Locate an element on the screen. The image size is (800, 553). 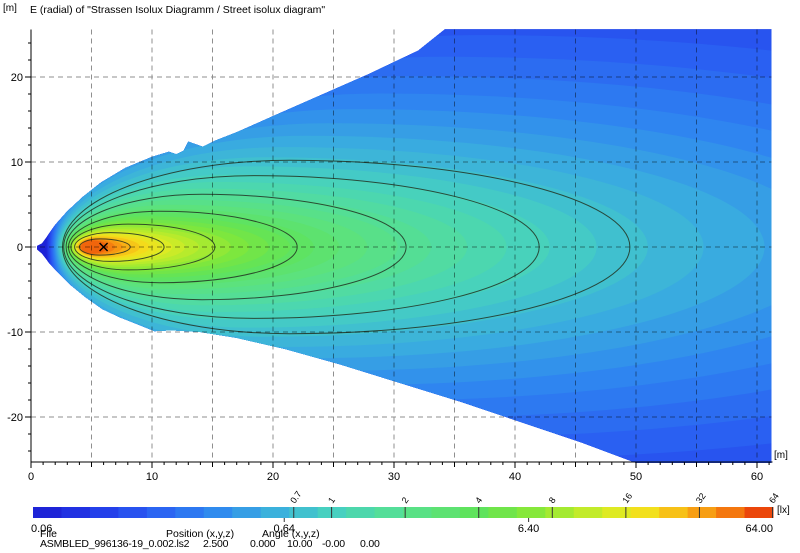
colorbar-level-label: 16 is located at coordinates (627, 498).